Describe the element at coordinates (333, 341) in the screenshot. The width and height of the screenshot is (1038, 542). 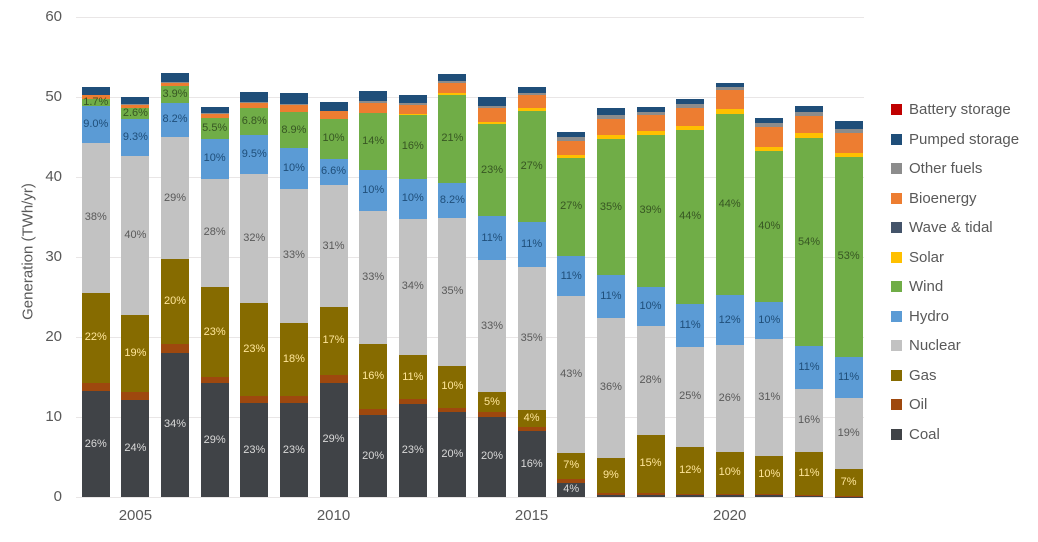
I see `bar-segment-gas-2010: 17%` at that location.